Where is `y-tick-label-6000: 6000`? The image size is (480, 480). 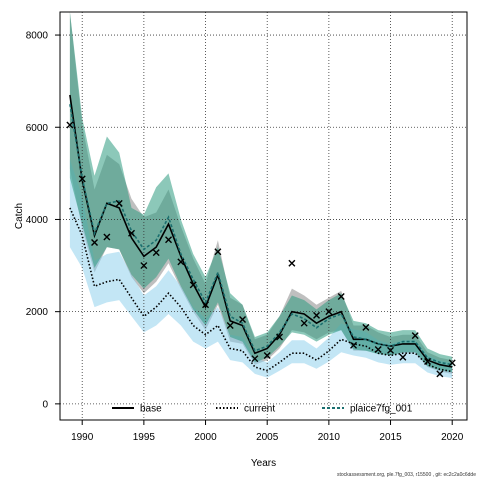 y-tick-label-6000: 6000 is located at coordinates (37, 128).